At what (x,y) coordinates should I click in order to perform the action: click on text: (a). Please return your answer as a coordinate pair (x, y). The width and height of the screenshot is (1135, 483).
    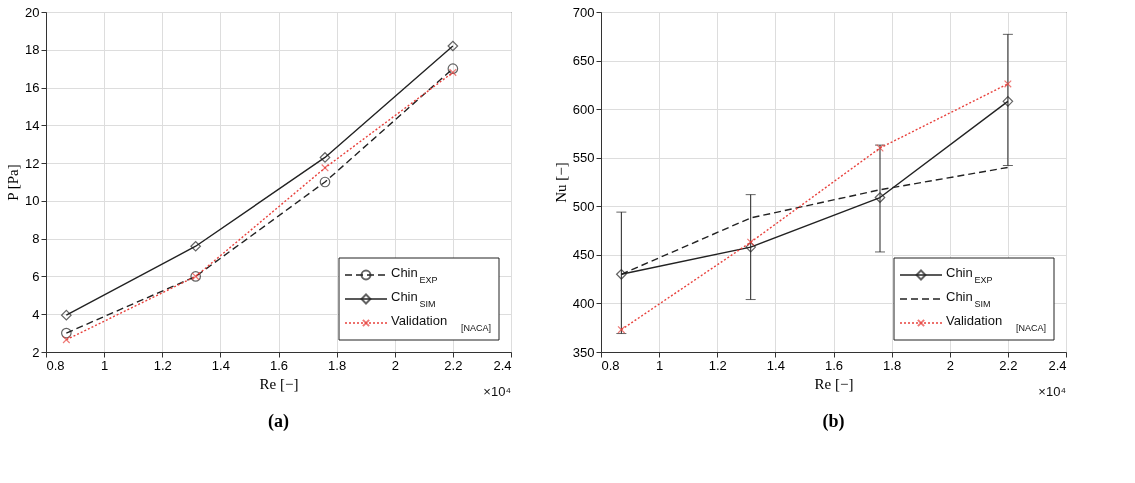
    Looking at the image, I should click on (278, 421).